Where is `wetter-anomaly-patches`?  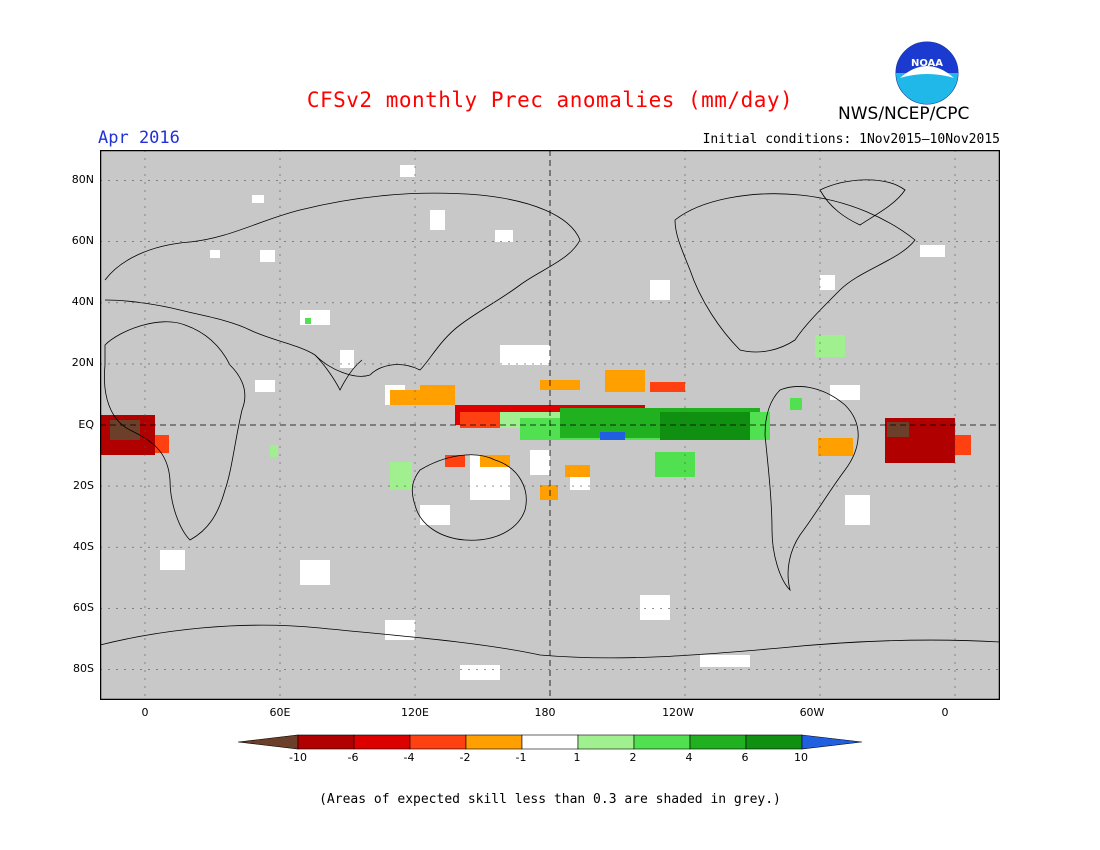
wetter-anomaly-patches is located at coordinates (557, 404).